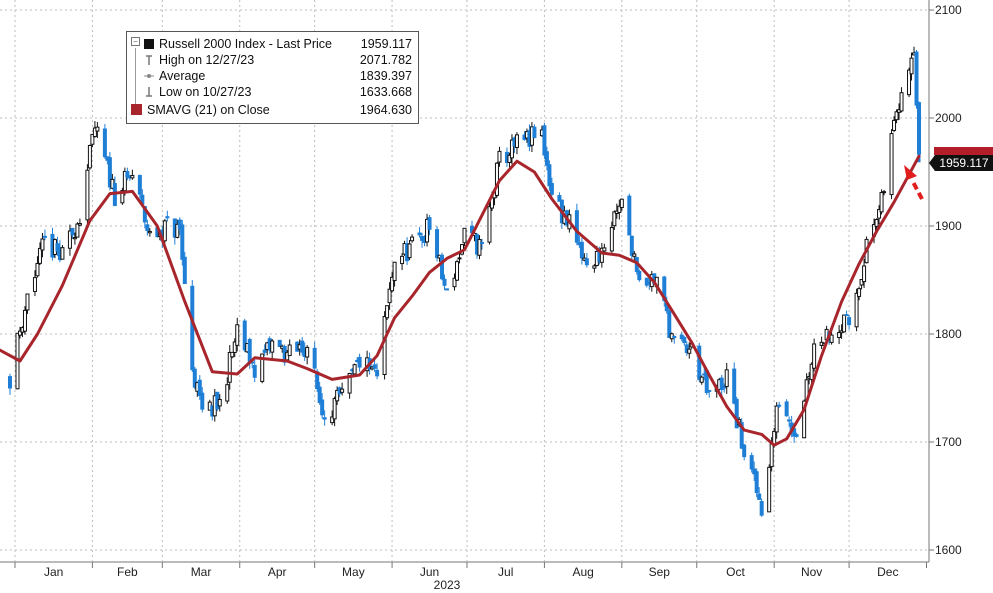  What do you see at coordinates (135, 41) in the screenshot?
I see `legend-collapse-icon: −` at bounding box center [135, 41].